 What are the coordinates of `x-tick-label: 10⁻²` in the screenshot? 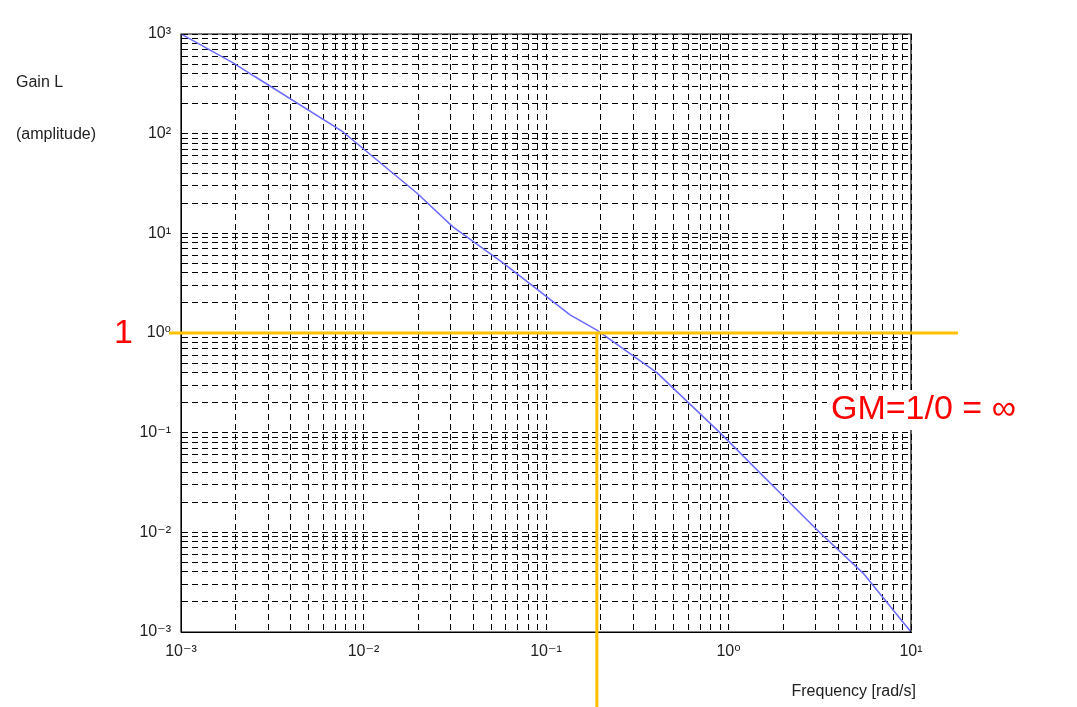 It's located at (363, 651).